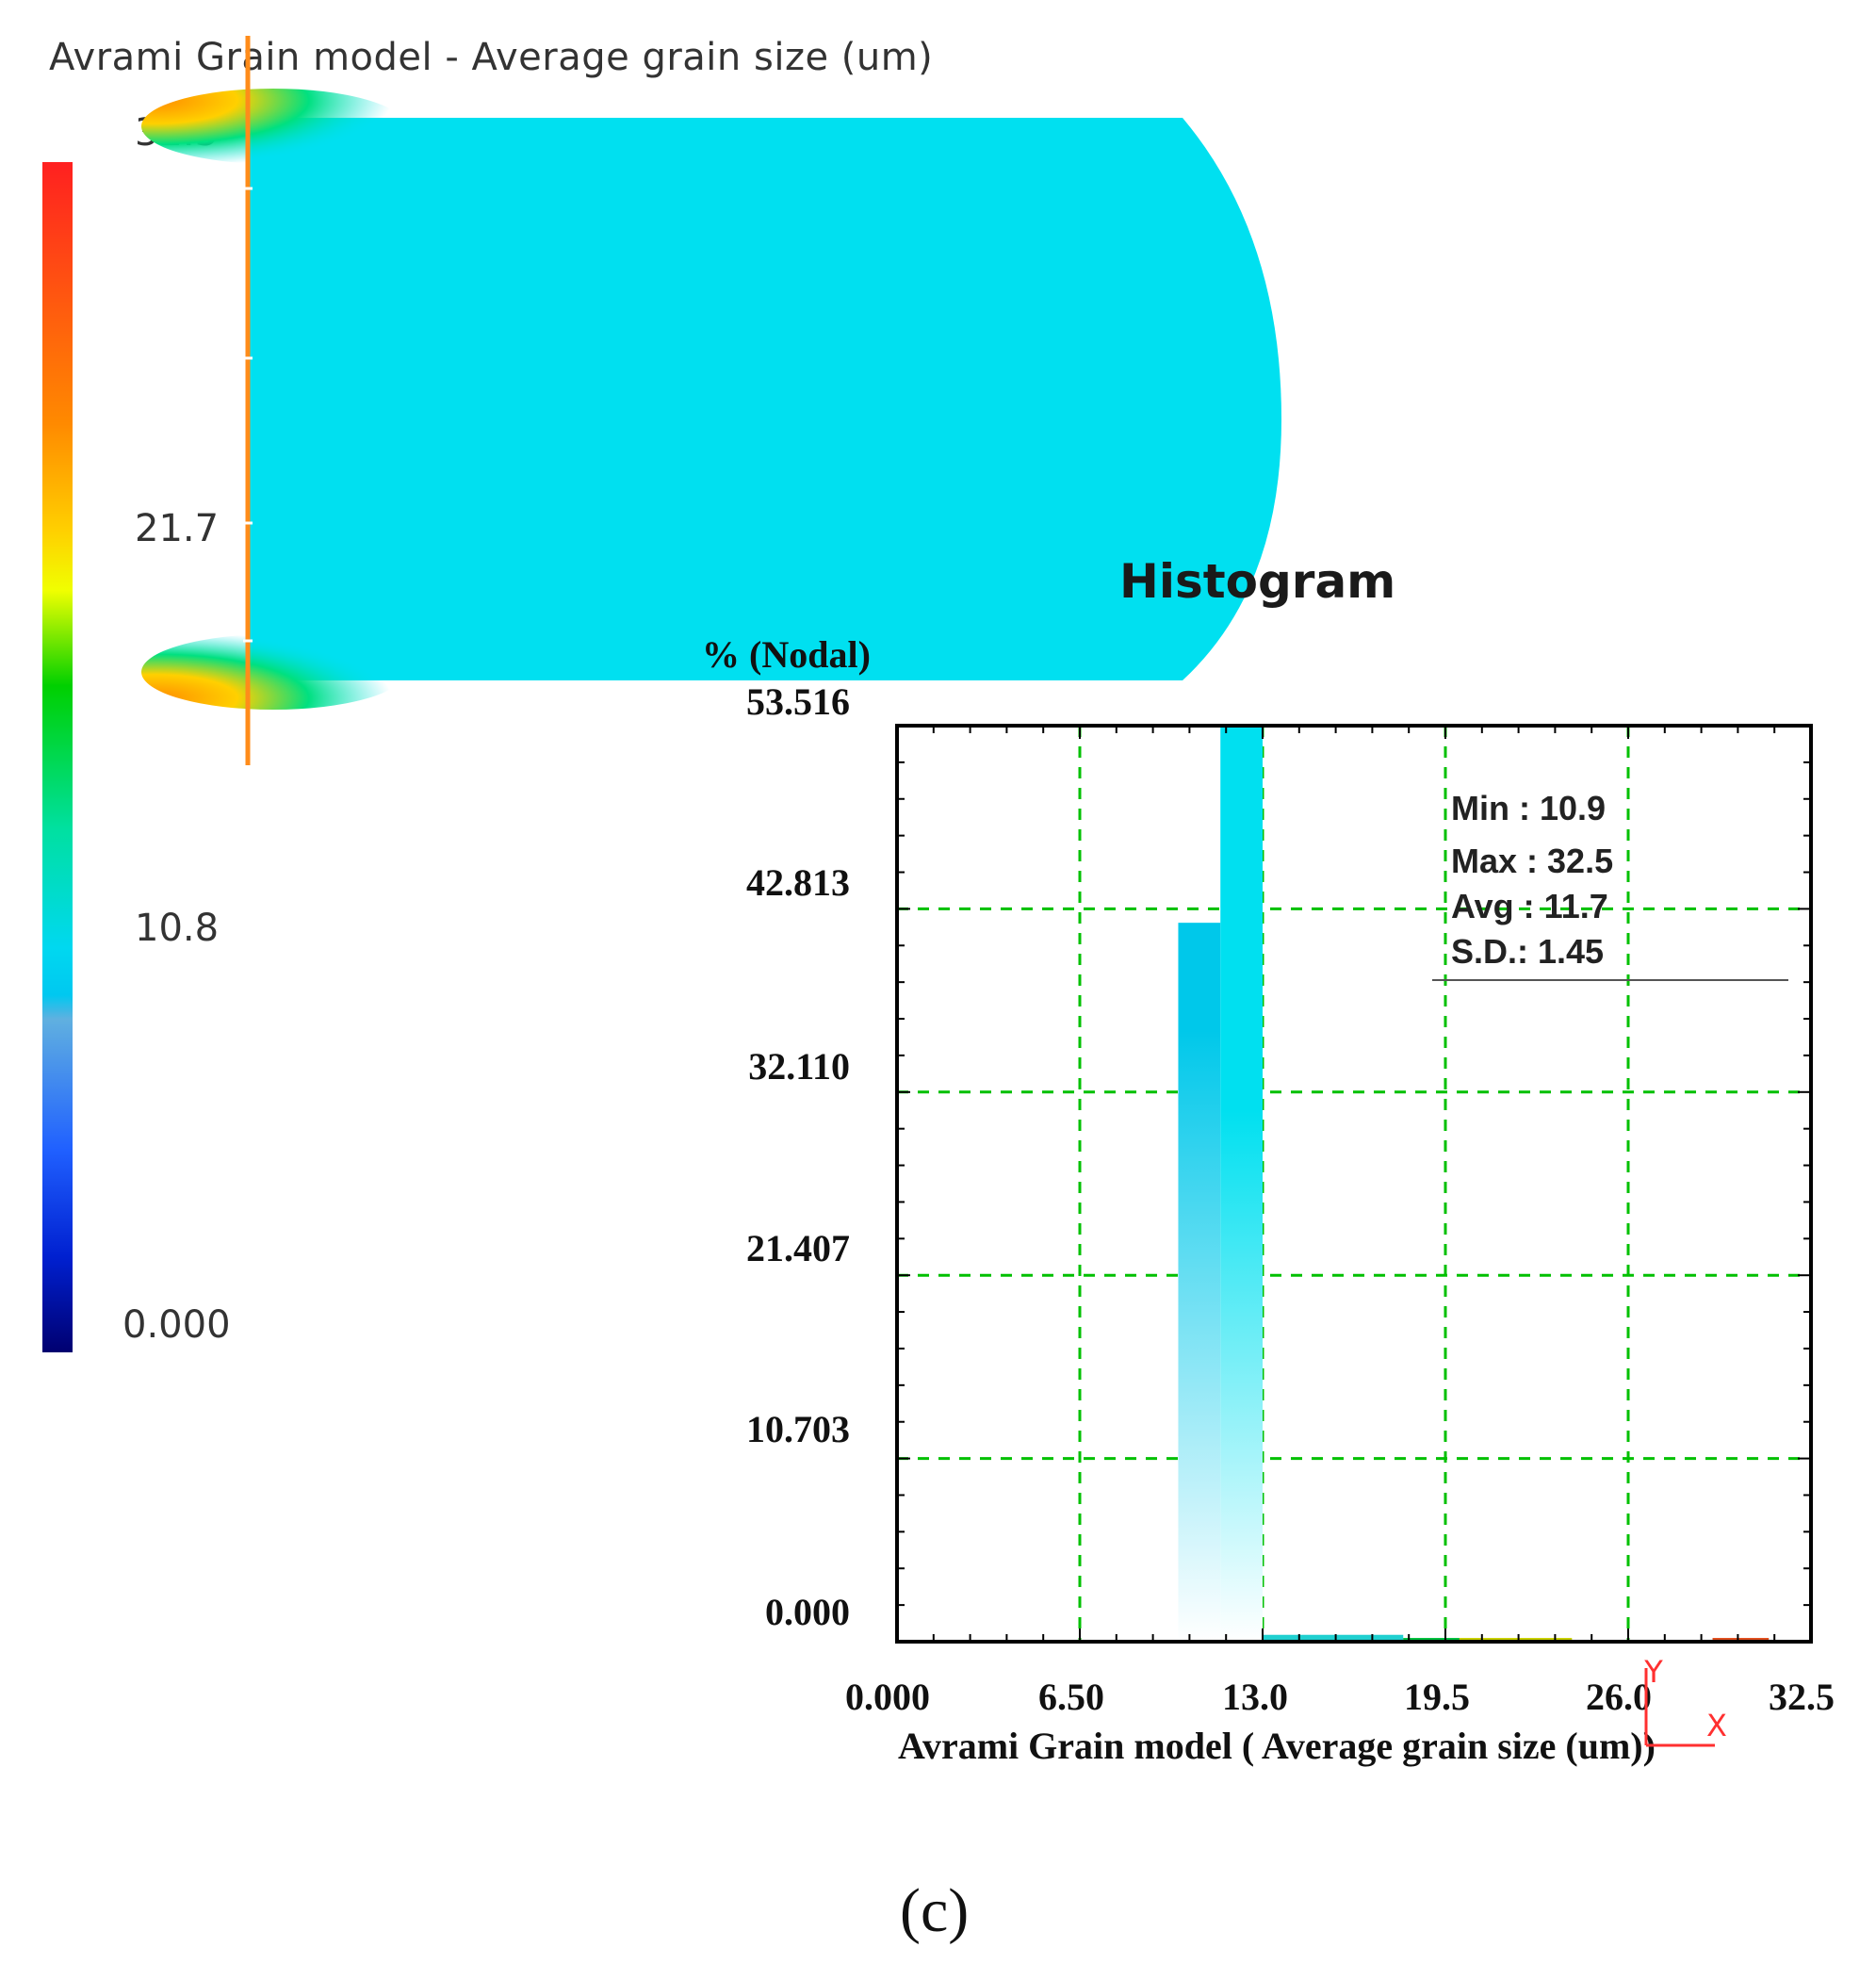  What do you see at coordinates (1530, 906) in the screenshot?
I see `stat-avg: Avg : 11.7` at bounding box center [1530, 906].